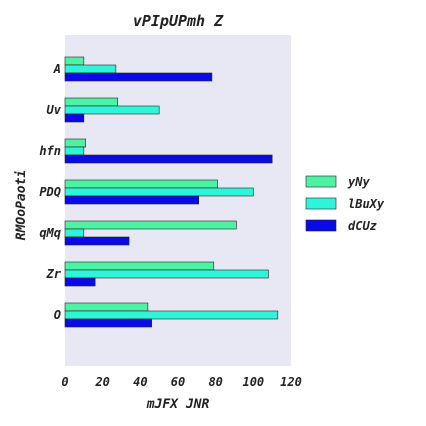 This screenshot has height=426, width=426. Describe the element at coordinates (101, 382) in the screenshot. I see `x-tick-label: 20` at that location.